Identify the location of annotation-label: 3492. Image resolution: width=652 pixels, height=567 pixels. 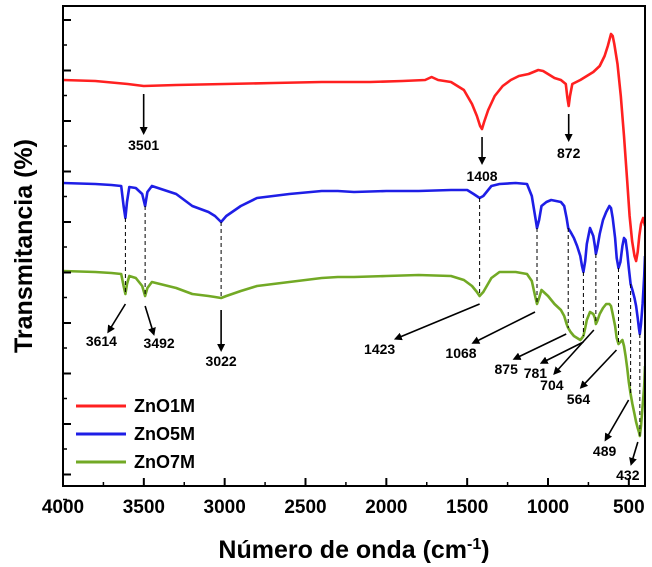
(159, 343).